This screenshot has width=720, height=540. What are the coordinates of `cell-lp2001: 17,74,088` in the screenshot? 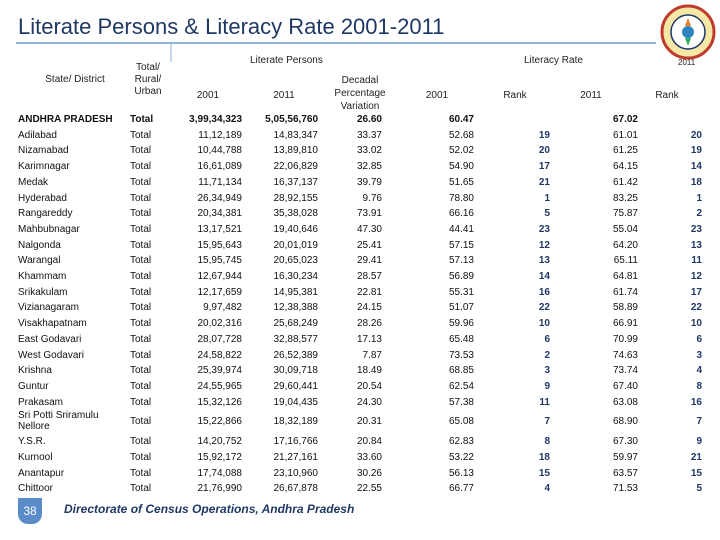 It's located at (220, 473).